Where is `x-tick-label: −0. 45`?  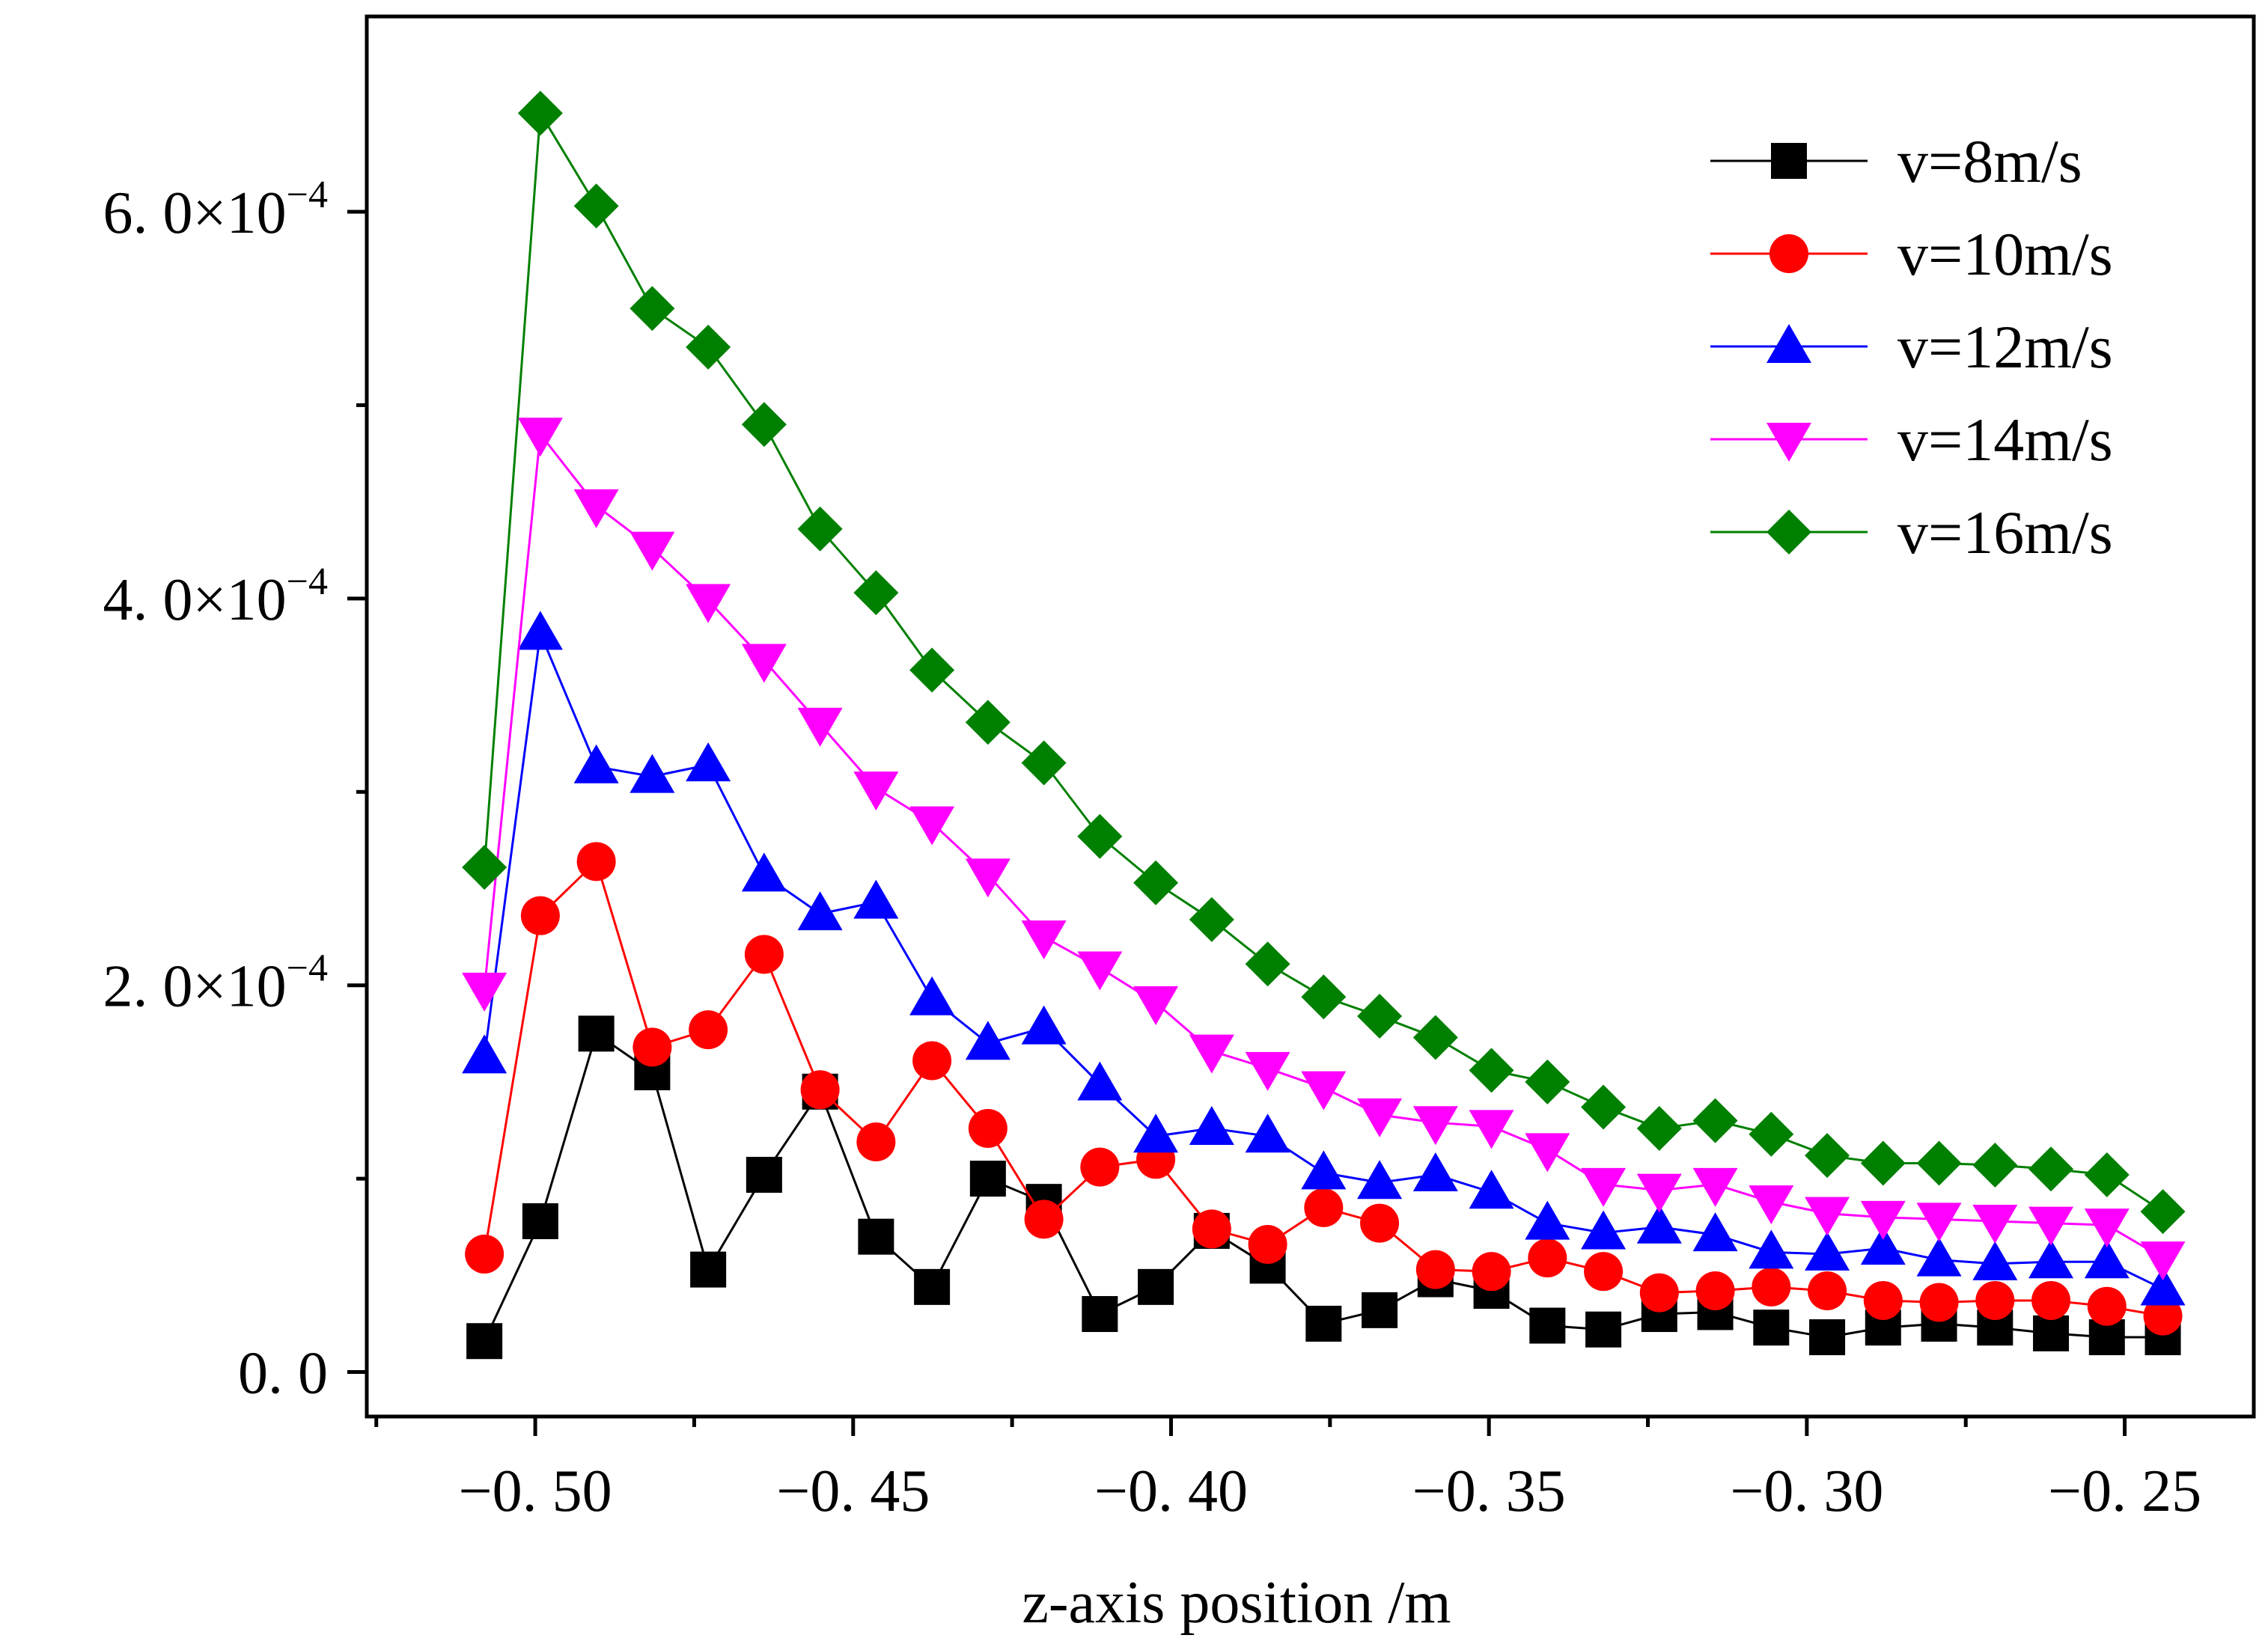 x-tick-label: −0. 45 is located at coordinates (853, 1491).